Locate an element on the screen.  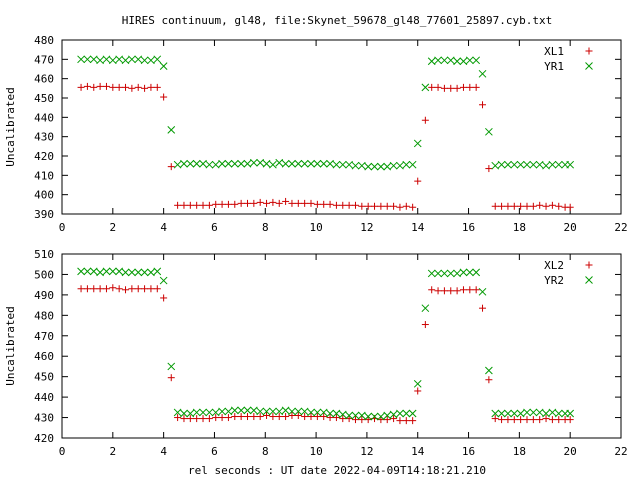
x-tick-label: 2 is located at coordinates (113, 227).